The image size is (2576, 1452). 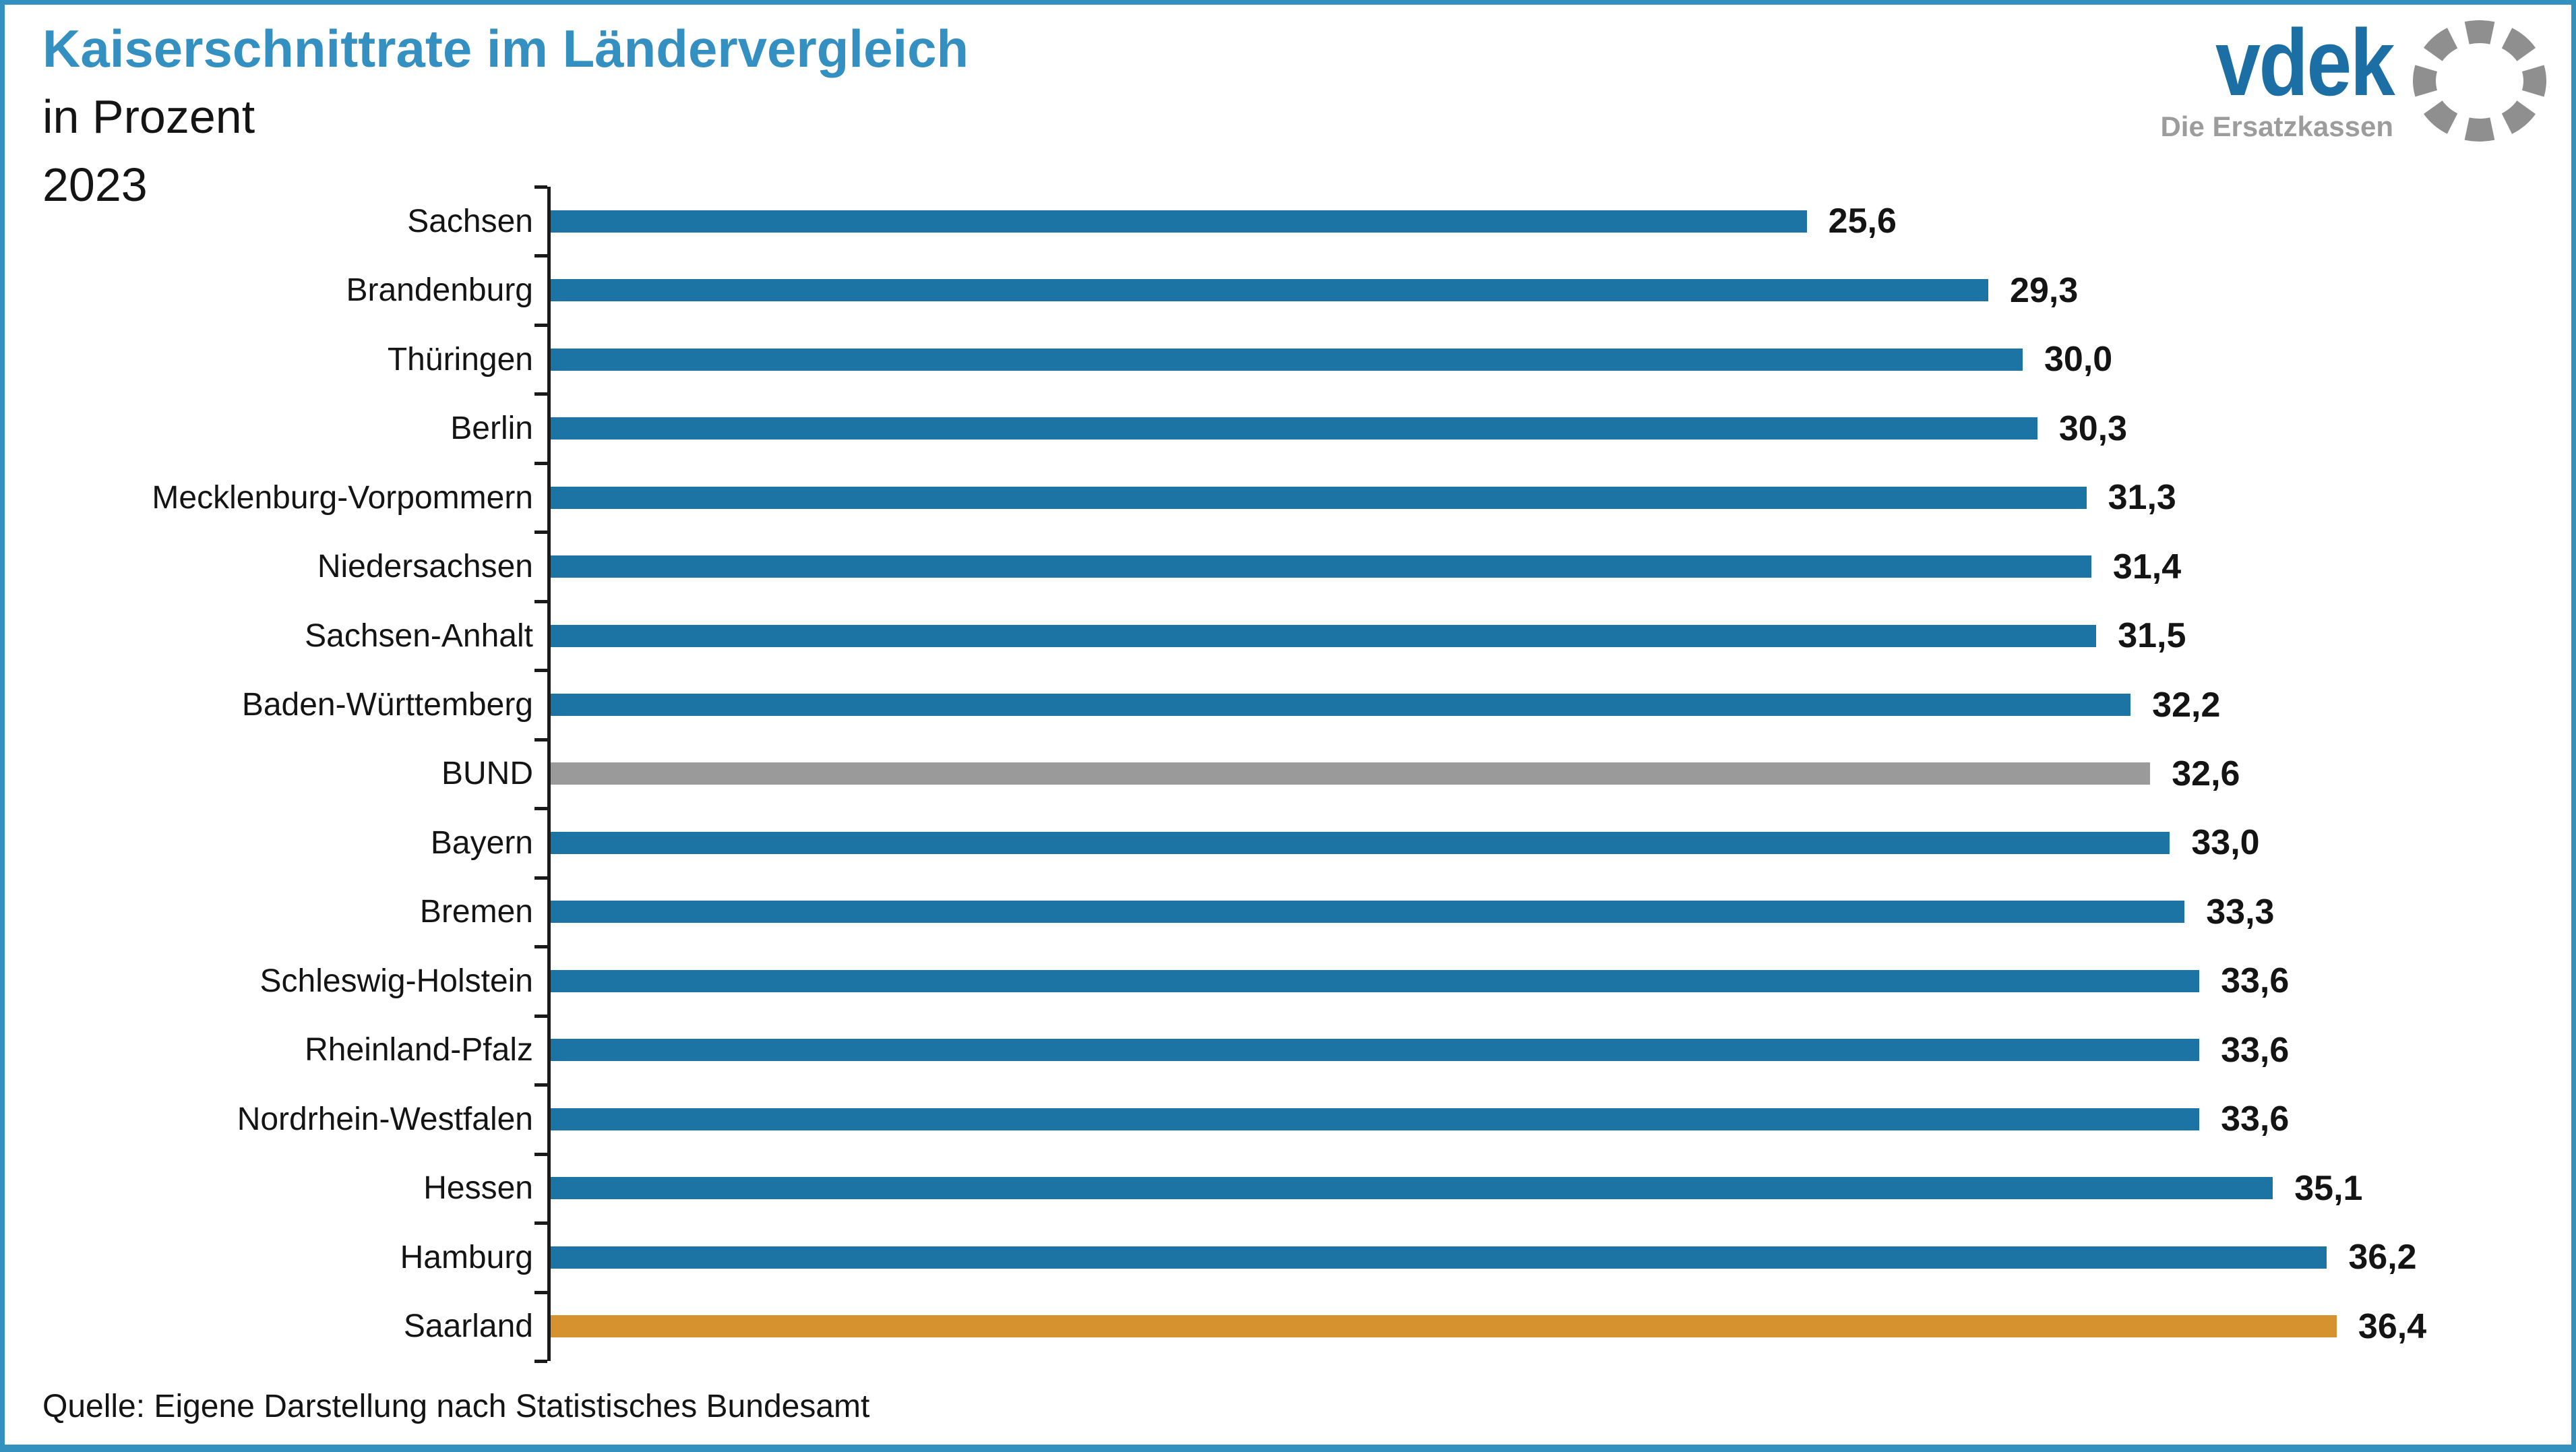 What do you see at coordinates (425, 567) in the screenshot?
I see `category-label: Niedersachsen` at bounding box center [425, 567].